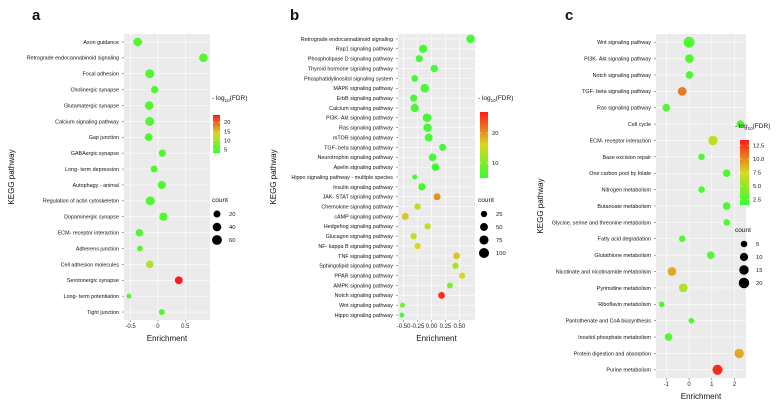 This screenshot has height=408, width=782. Describe the element at coordinates (495, 164) in the screenshot. I see `colorbar-tick-label: 10` at that location.